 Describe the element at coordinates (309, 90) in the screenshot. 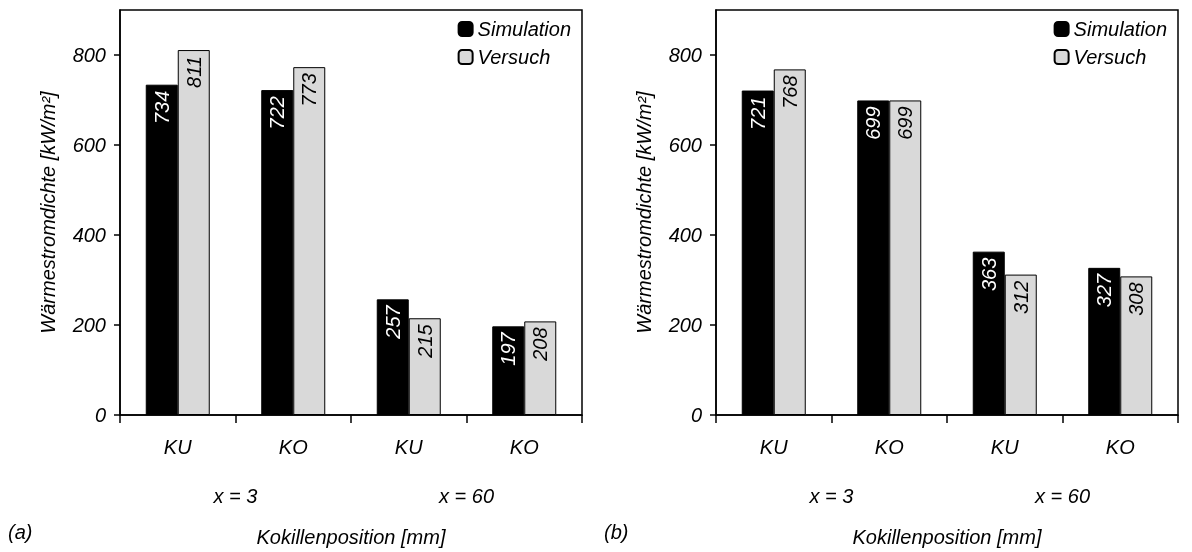

I see `data-label: 773` at that location.